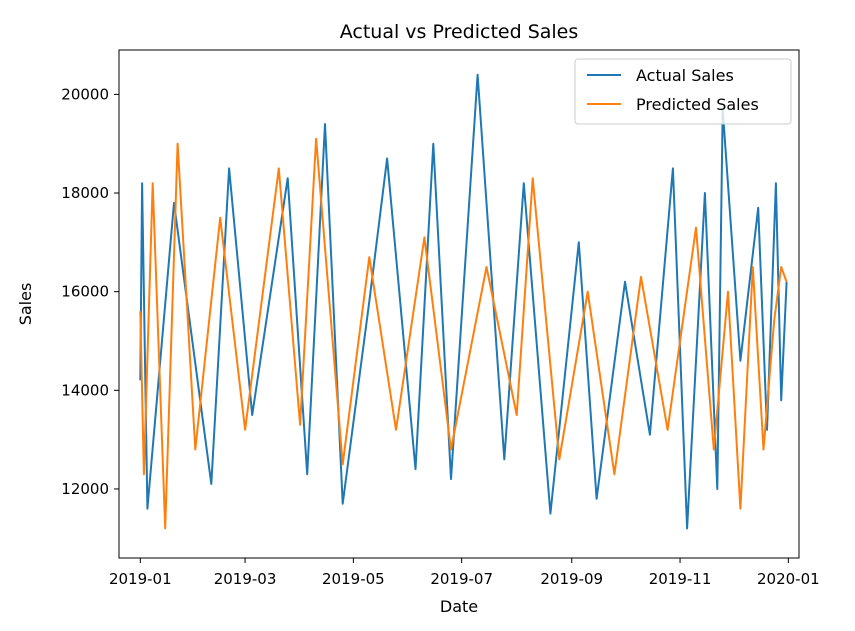  Describe the element at coordinates (685, 75) in the screenshot. I see `legend-label-actual-sales: Actual Sales` at that location.